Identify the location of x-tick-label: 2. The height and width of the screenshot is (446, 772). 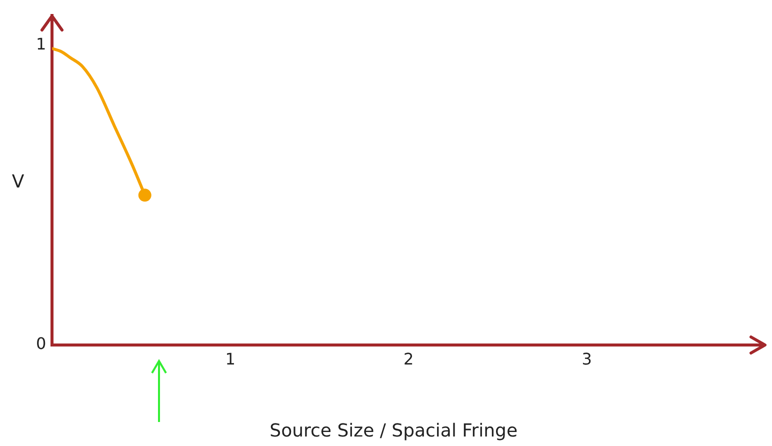
(408, 359).